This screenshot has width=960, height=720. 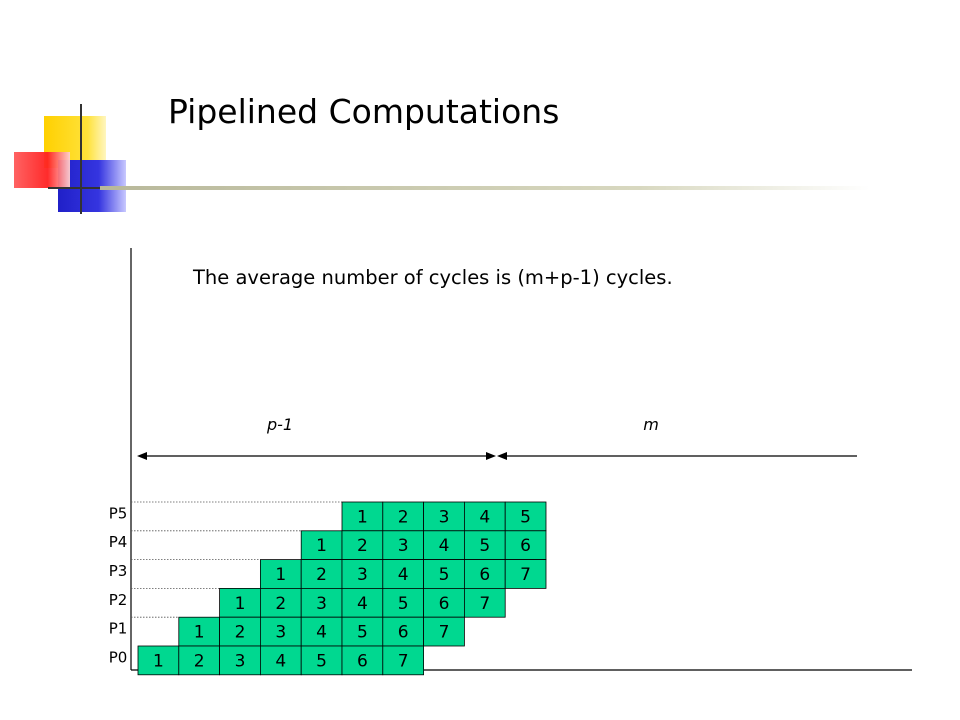 What do you see at coordinates (307, 603) in the screenshot?
I see `pipeline-row-p2: P2 1 2 3 4 5 6 7` at bounding box center [307, 603].